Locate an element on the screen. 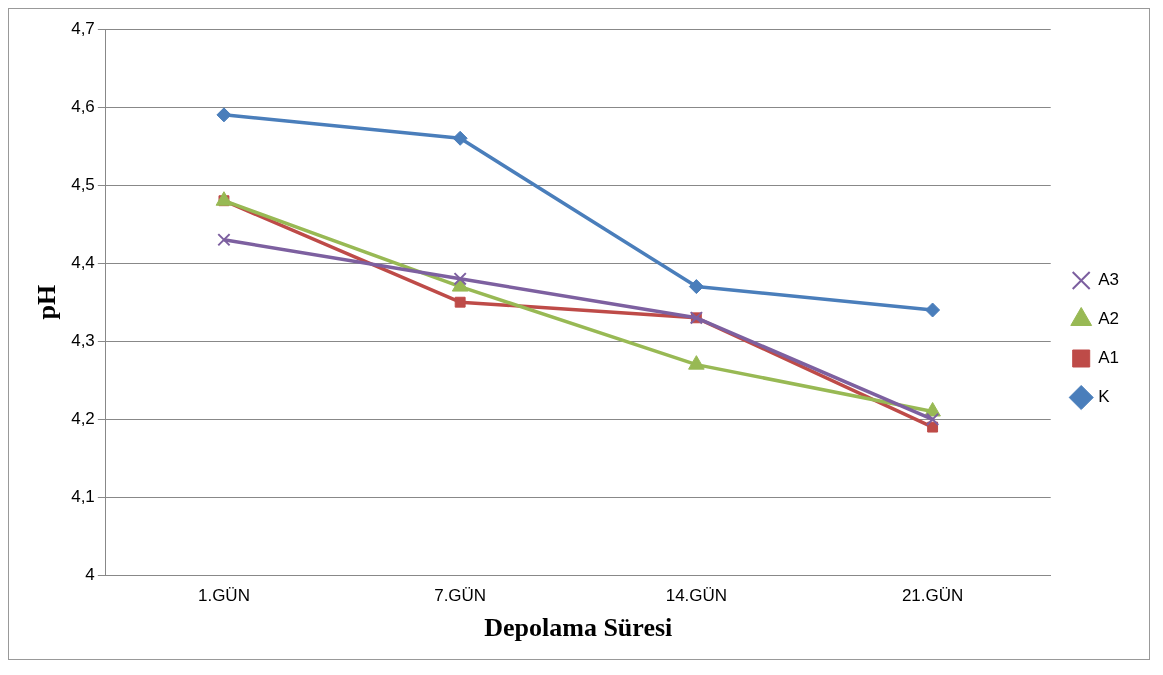 The height and width of the screenshot is (675, 1163). legend-label: K is located at coordinates (1104, 397).